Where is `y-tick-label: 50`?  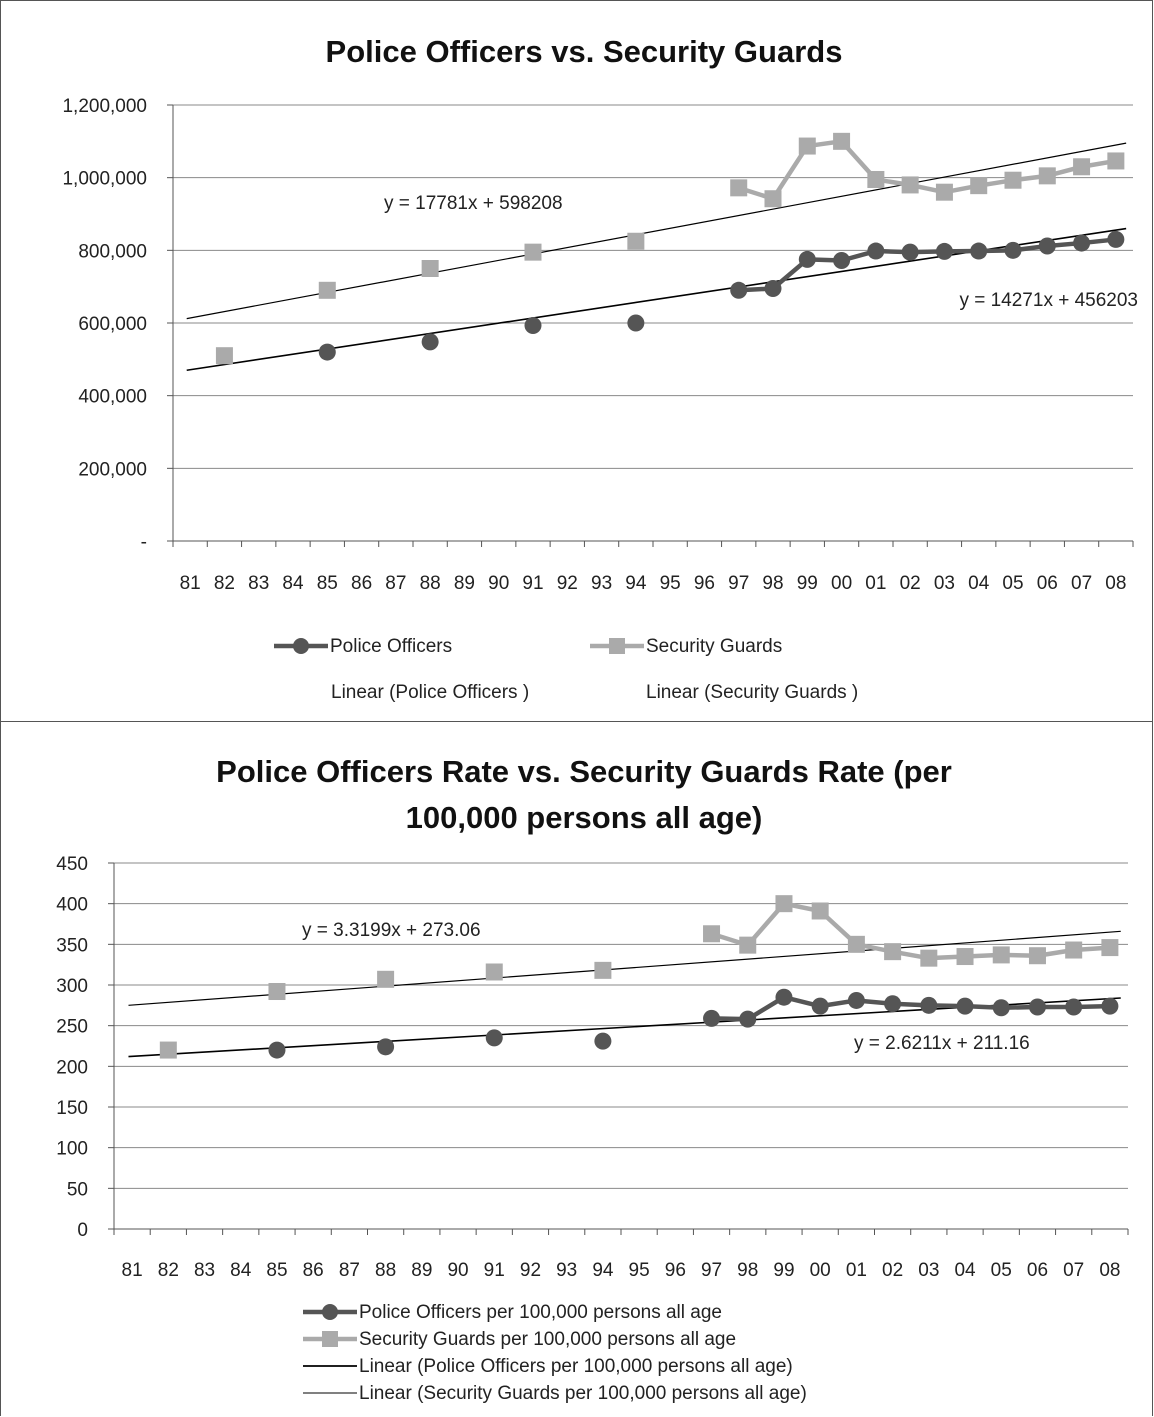 y-tick-label: 50 is located at coordinates (77, 1189).